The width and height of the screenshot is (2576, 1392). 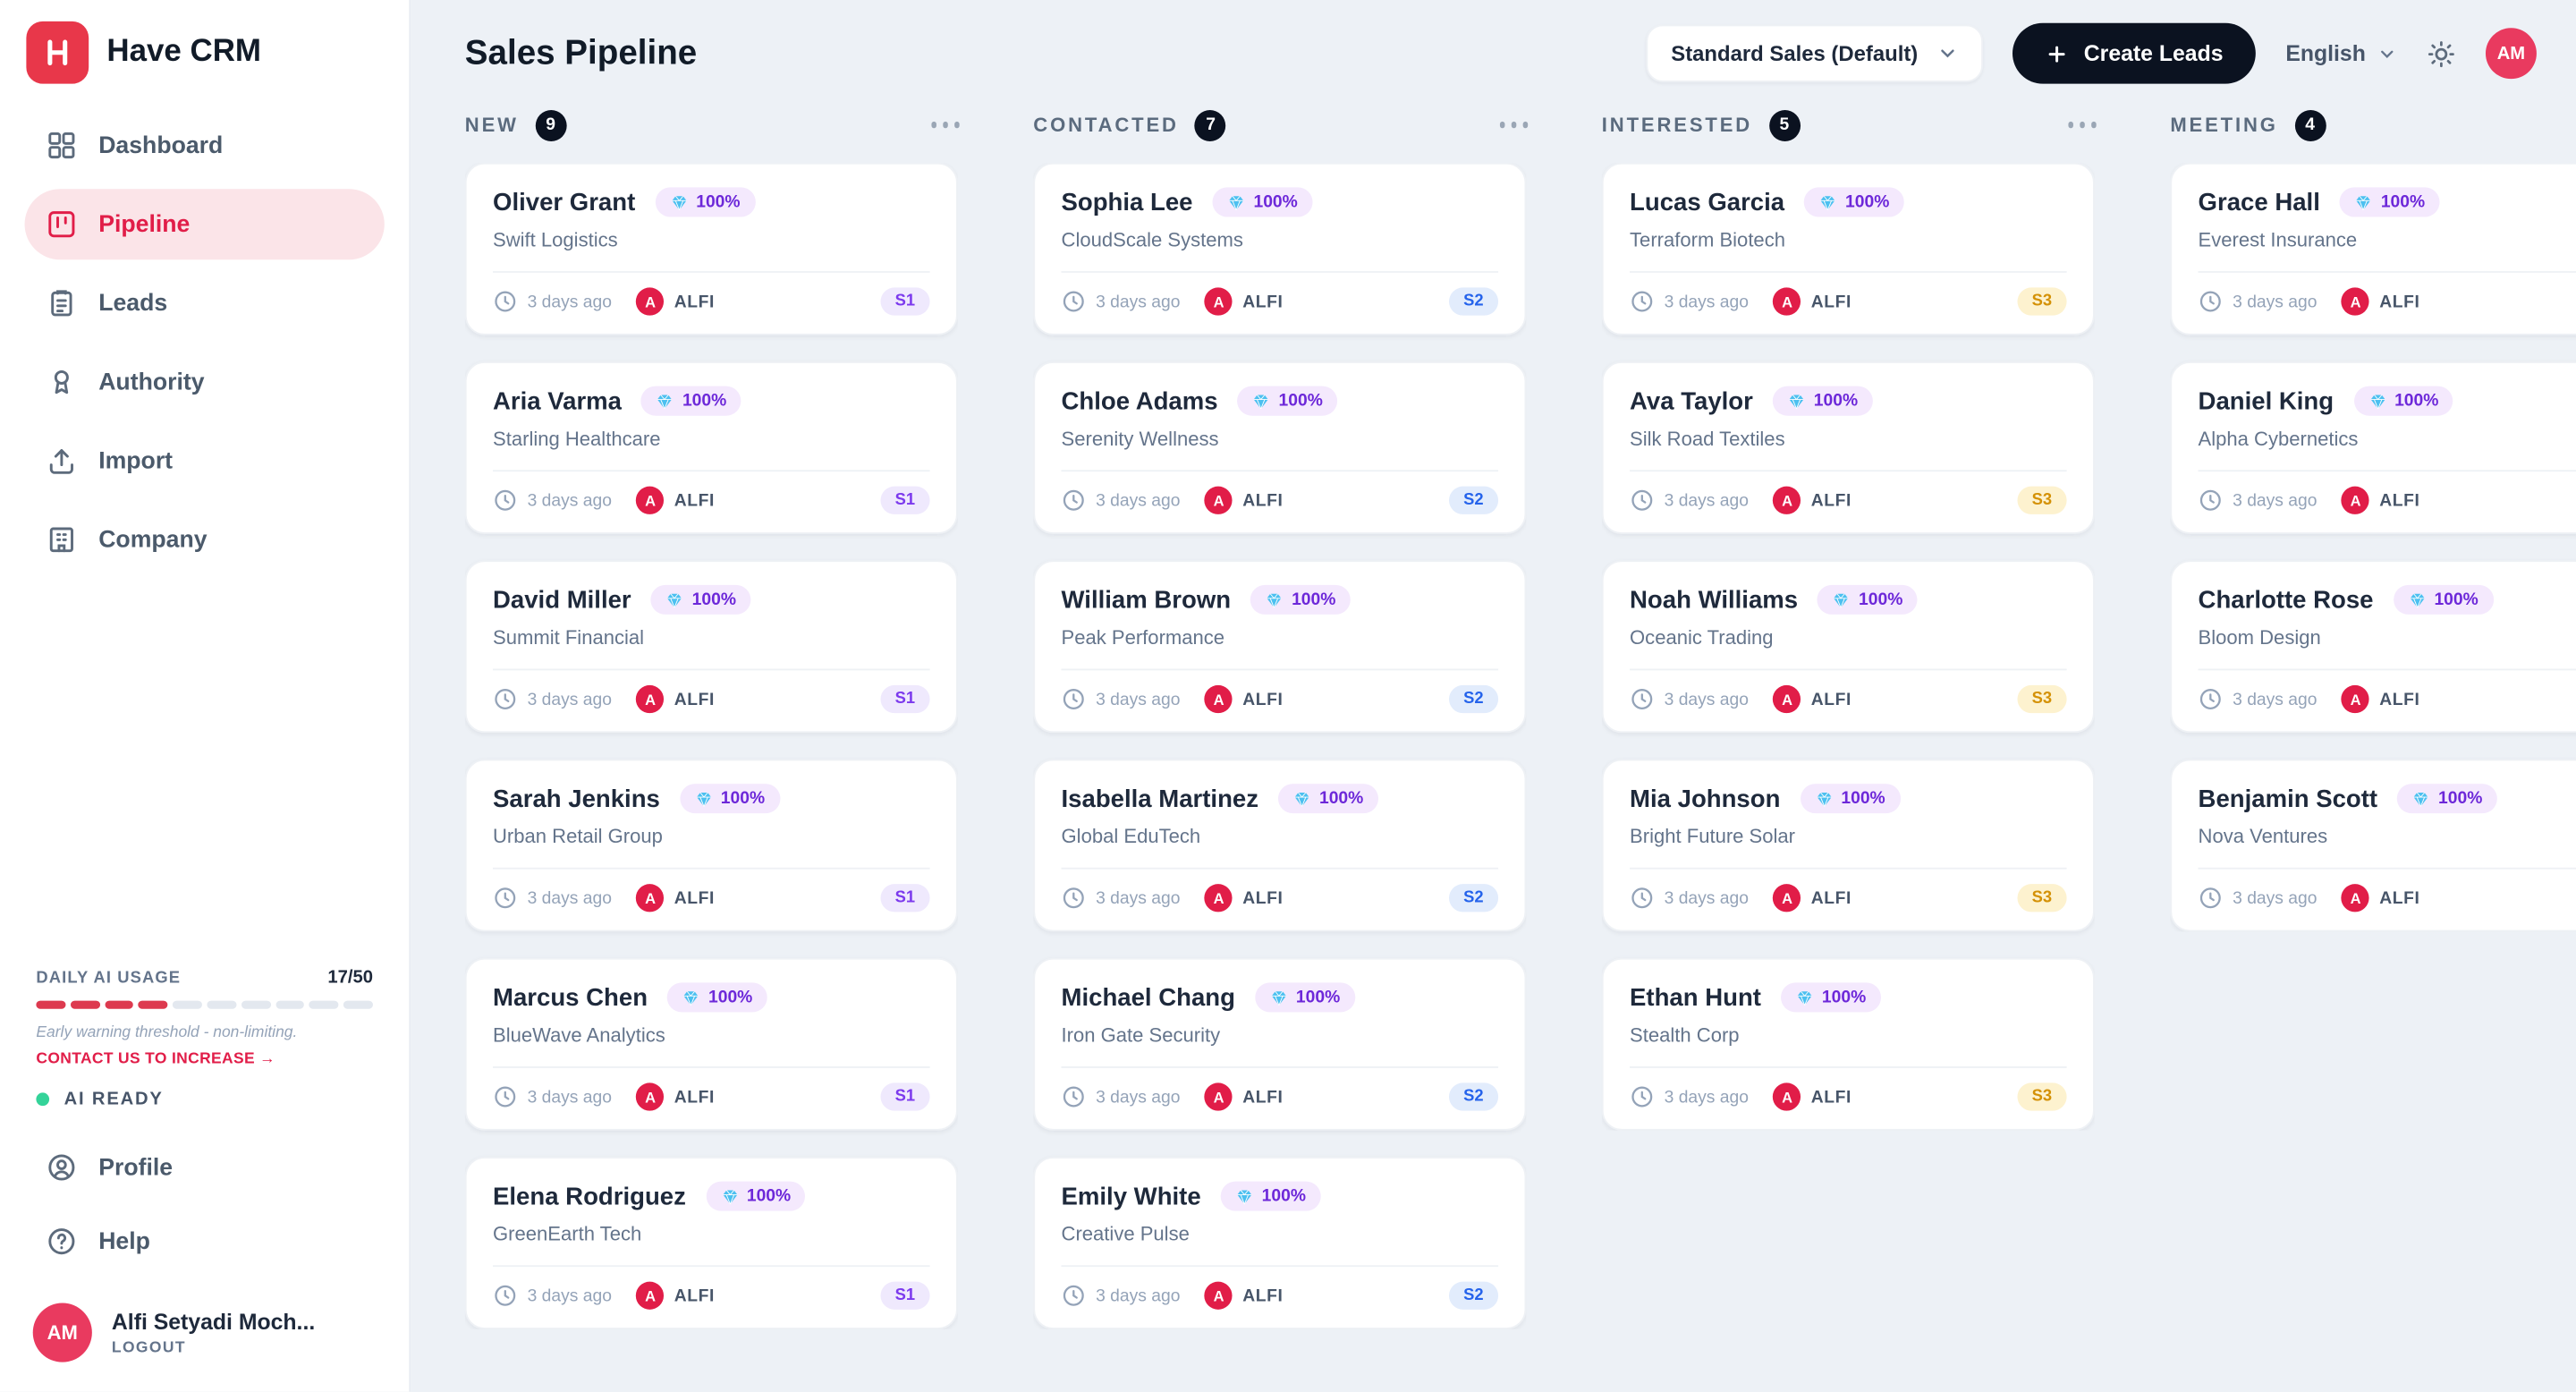 I want to click on chevron-down-icon, so click(x=2387, y=54).